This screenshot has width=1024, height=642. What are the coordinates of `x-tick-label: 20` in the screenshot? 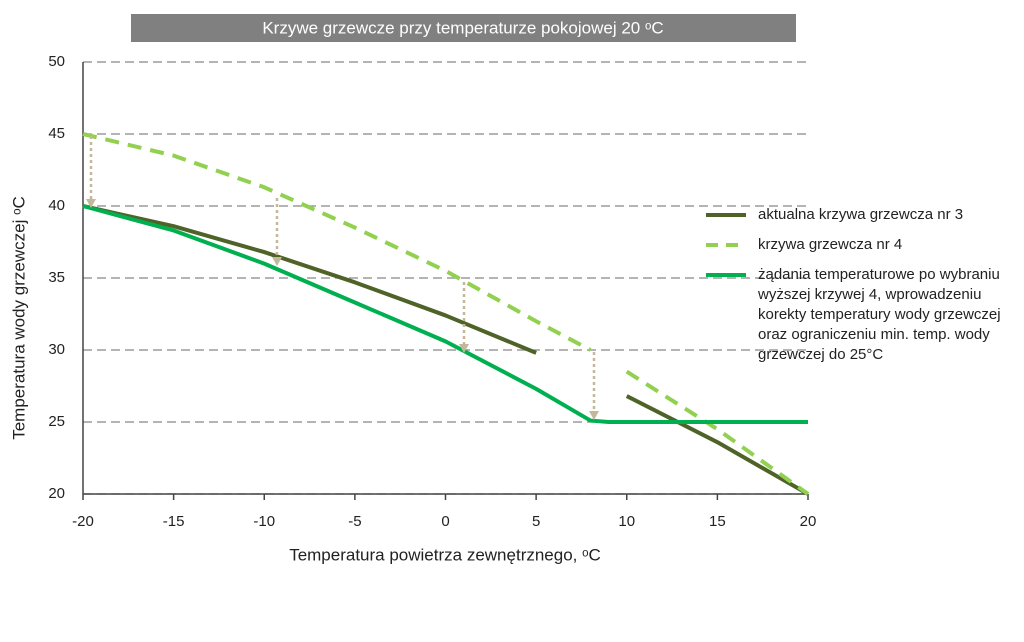 It's located at (808, 521).